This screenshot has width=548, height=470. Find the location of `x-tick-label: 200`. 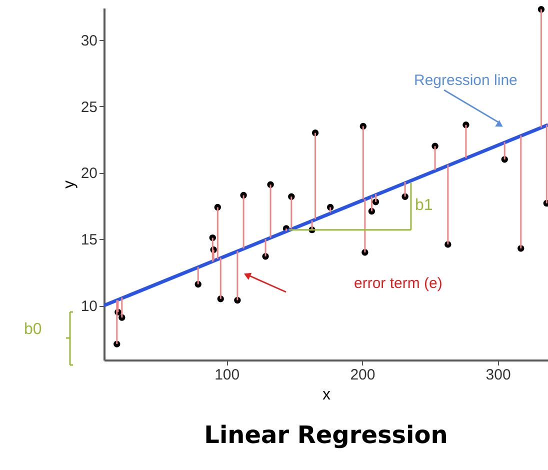

x-tick-label: 200 is located at coordinates (363, 375).